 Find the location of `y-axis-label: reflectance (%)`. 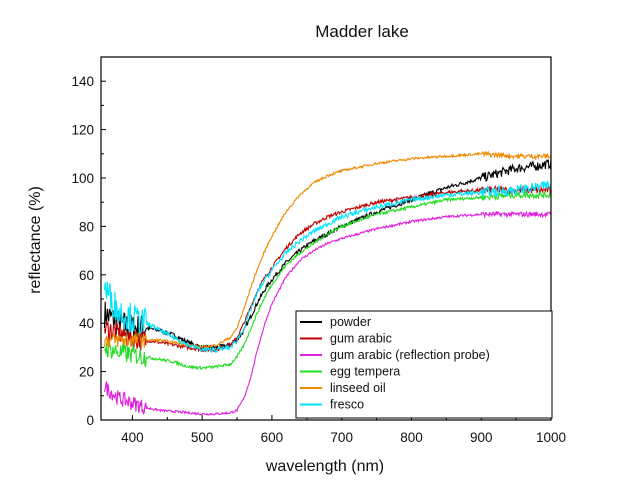

y-axis-label: reflectance (%) is located at coordinates (35, 240).